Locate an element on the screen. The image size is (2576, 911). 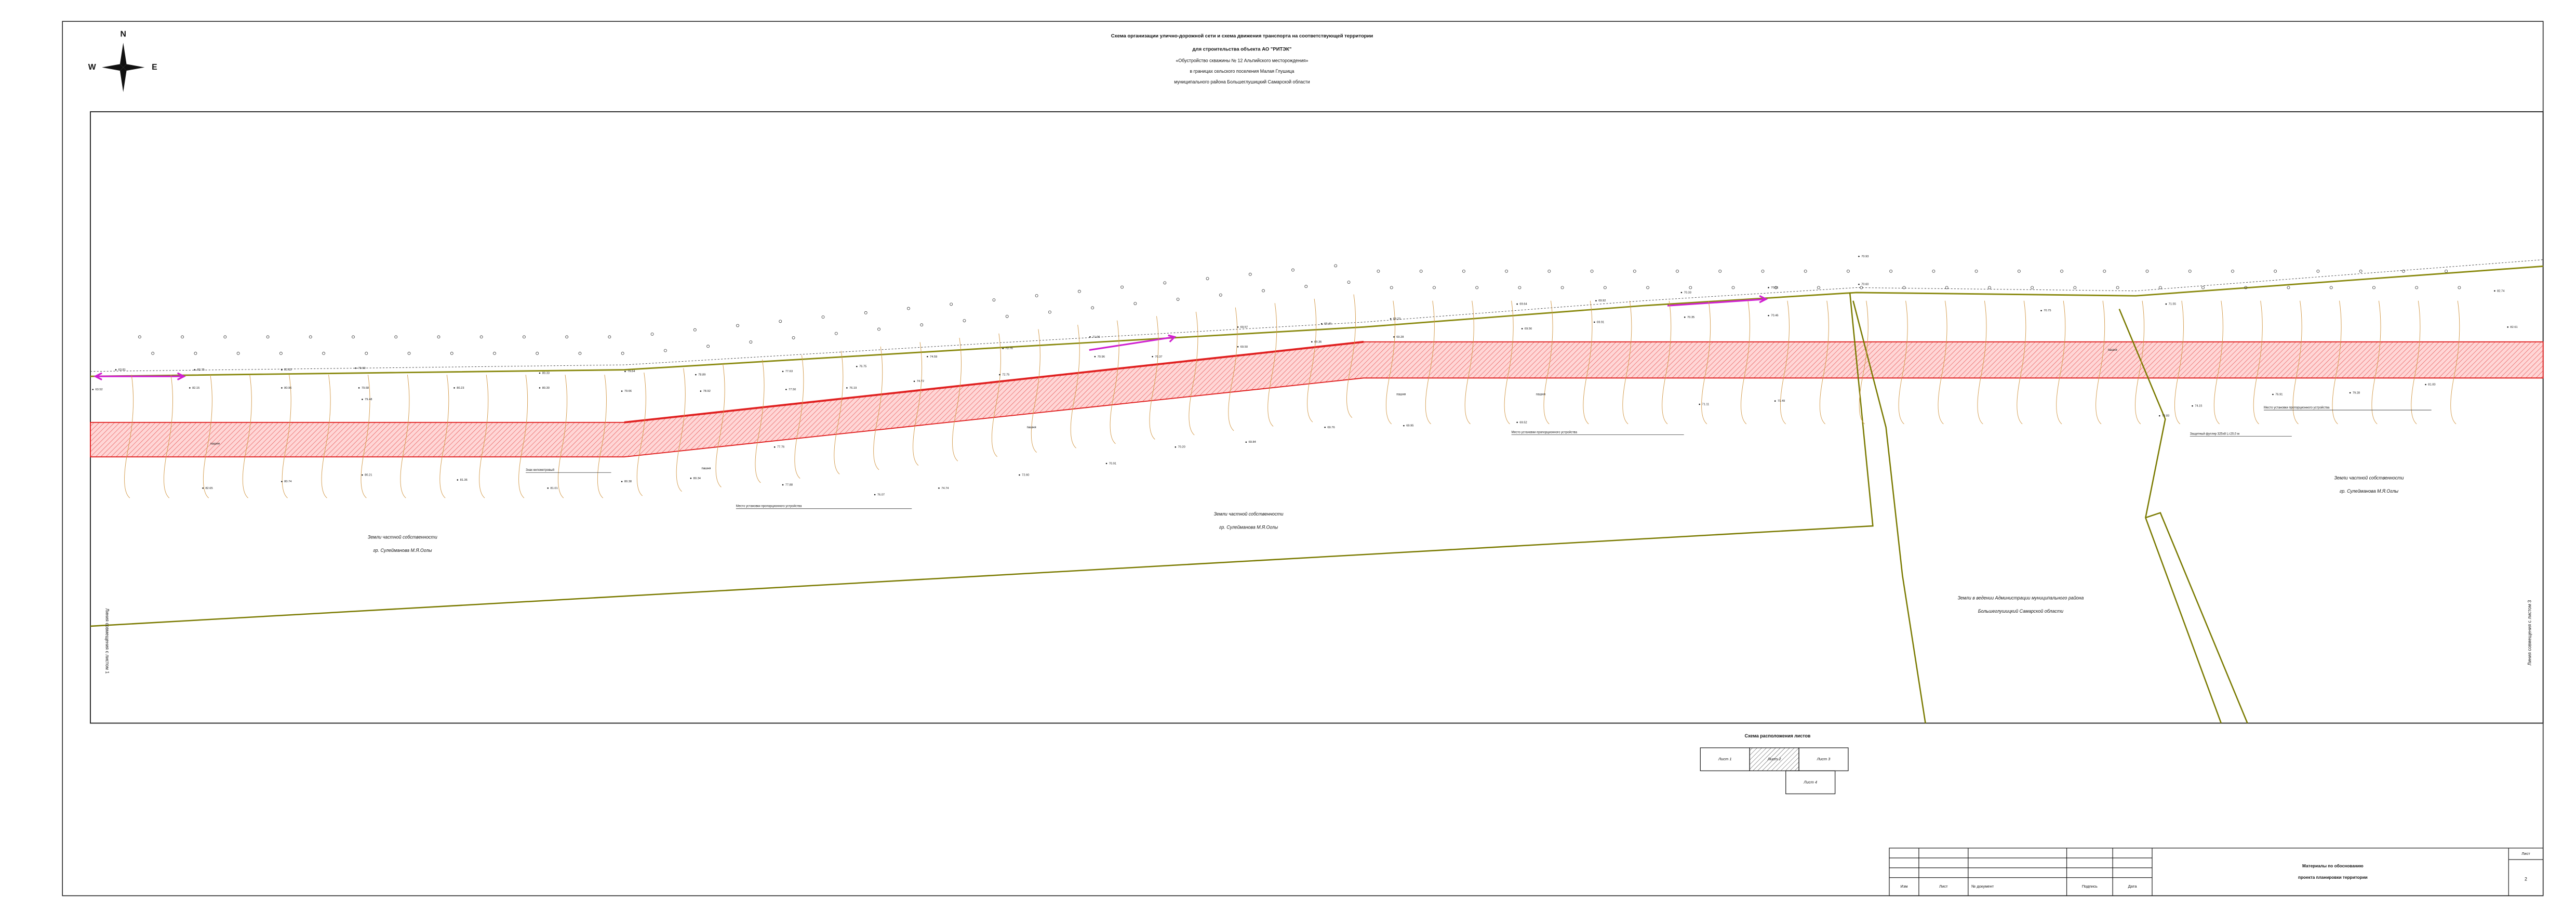
match-line-label: Линия совмещения с листом 3 is located at coordinates (2529, 633).